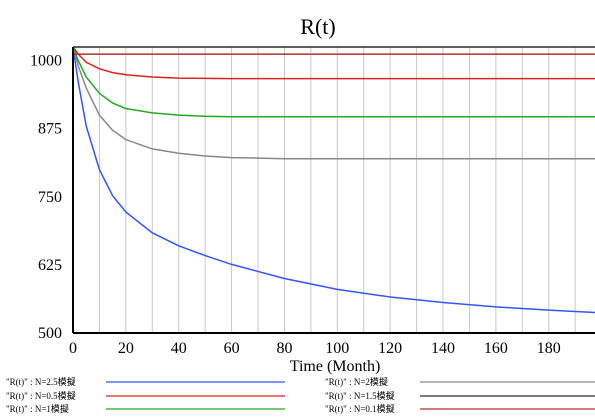 The image size is (595, 418). Describe the element at coordinates (337, 348) in the screenshot. I see `x-tick-label: 100` at that location.